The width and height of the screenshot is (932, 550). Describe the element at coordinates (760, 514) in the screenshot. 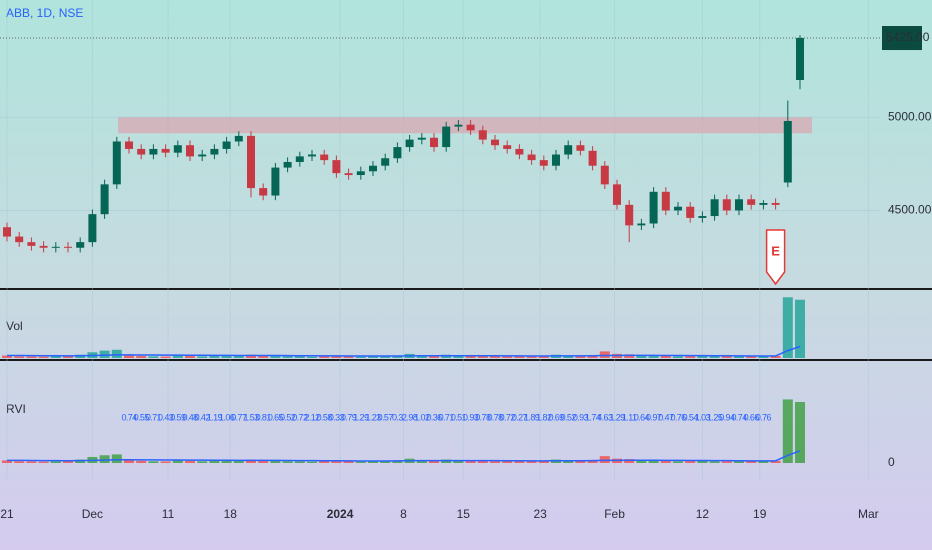

I see `x-tick-label: 19` at that location.